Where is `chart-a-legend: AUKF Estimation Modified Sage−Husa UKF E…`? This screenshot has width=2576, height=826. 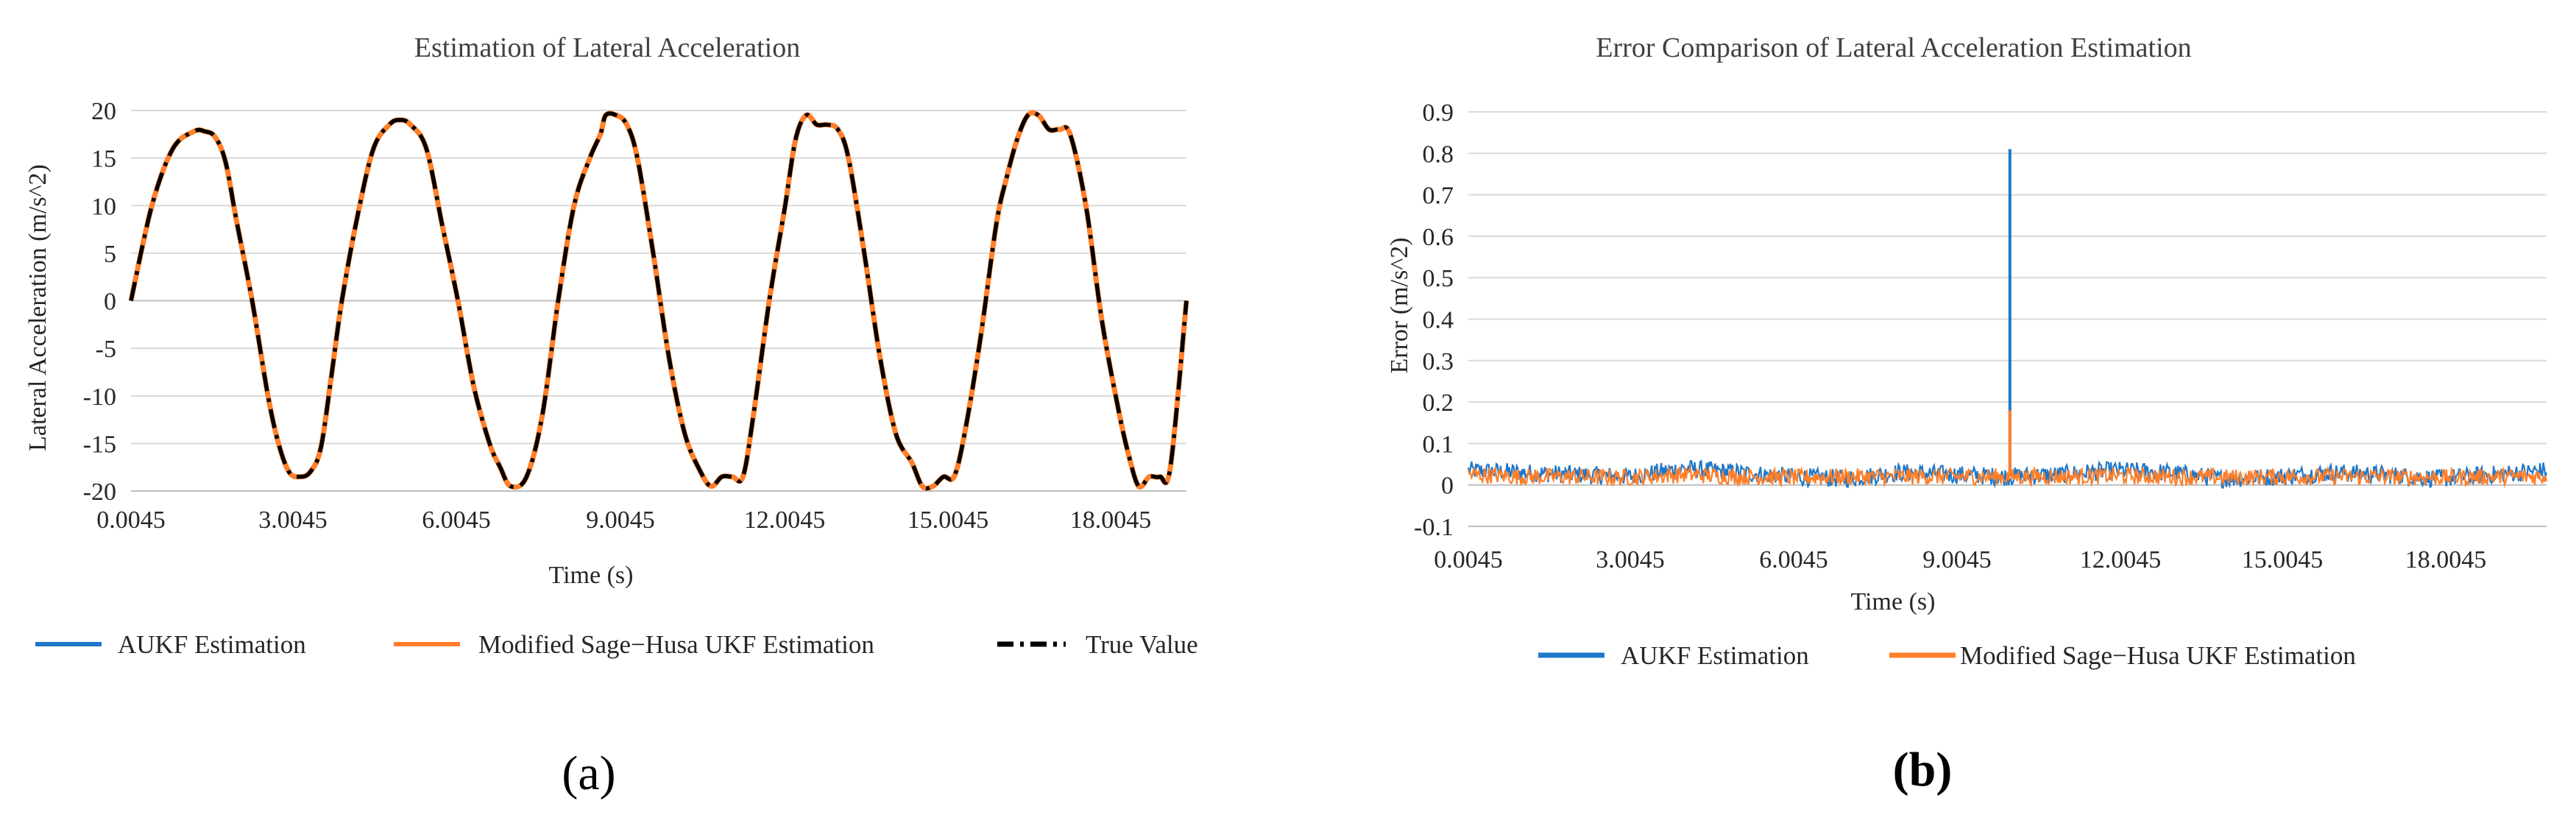 chart-a-legend: AUKF Estimation Modified Sage−Husa UKF E… is located at coordinates (616, 644).